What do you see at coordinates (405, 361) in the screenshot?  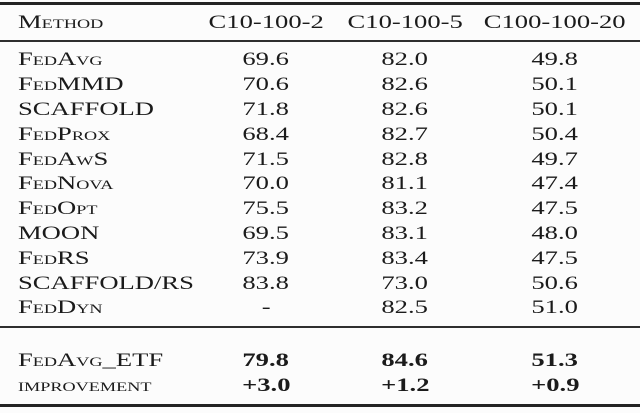 I see `metric-value: 84.6` at bounding box center [405, 361].